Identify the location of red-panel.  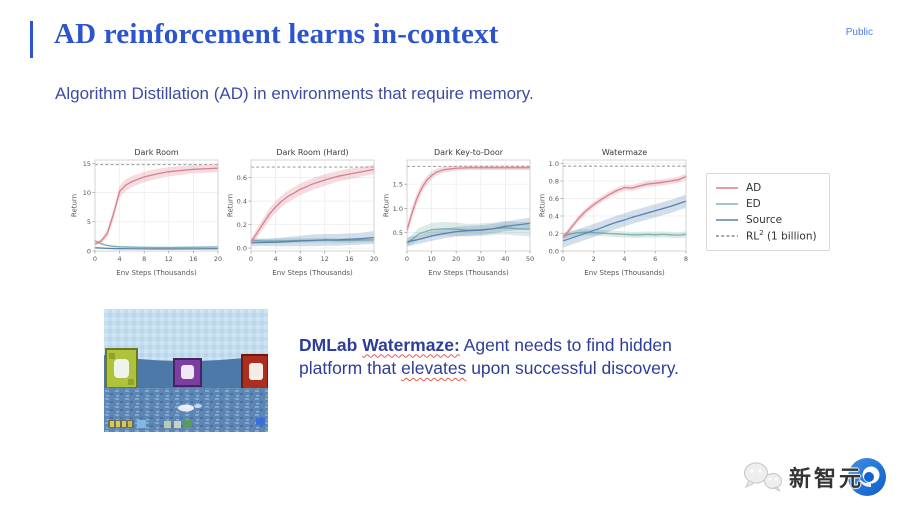
(255, 372).